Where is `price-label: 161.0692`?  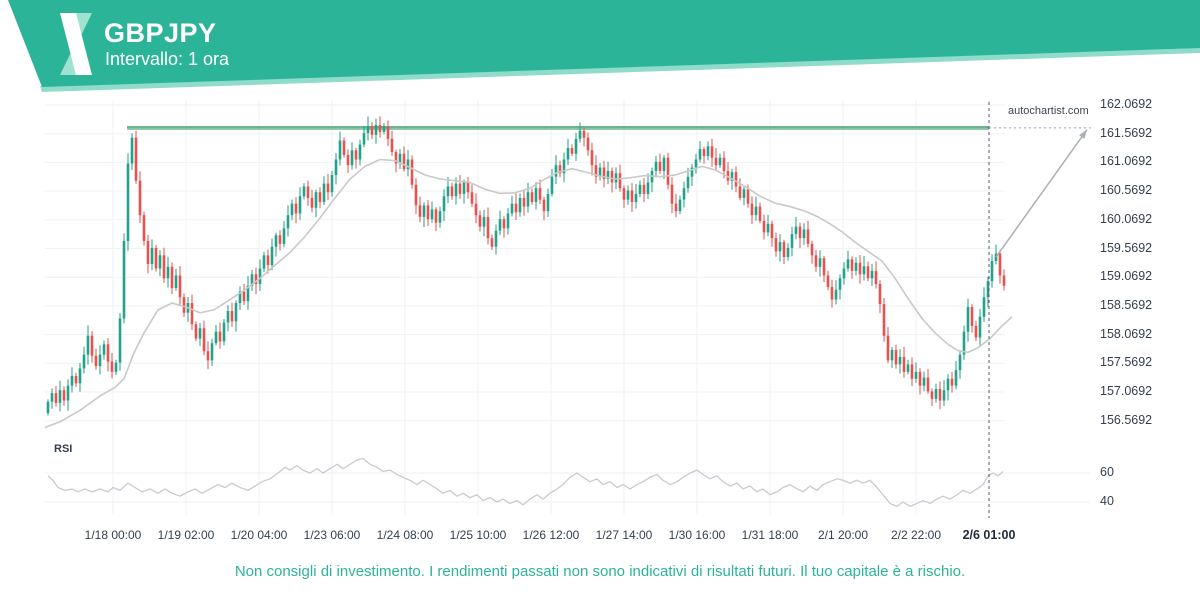 price-label: 161.0692 is located at coordinates (1126, 161).